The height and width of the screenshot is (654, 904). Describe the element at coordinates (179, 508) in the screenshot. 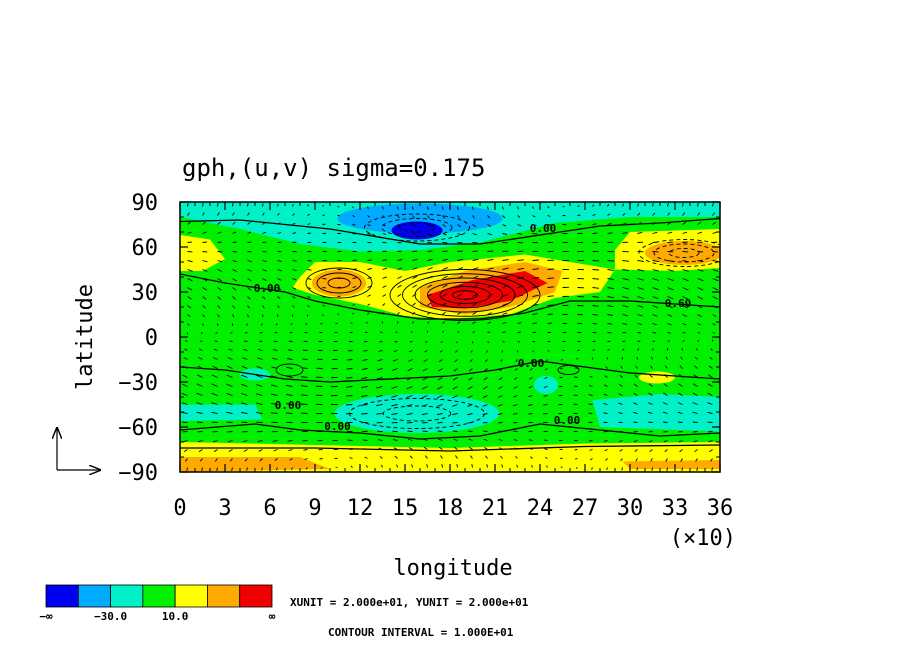

I see `x-tick-label: 0` at that location.